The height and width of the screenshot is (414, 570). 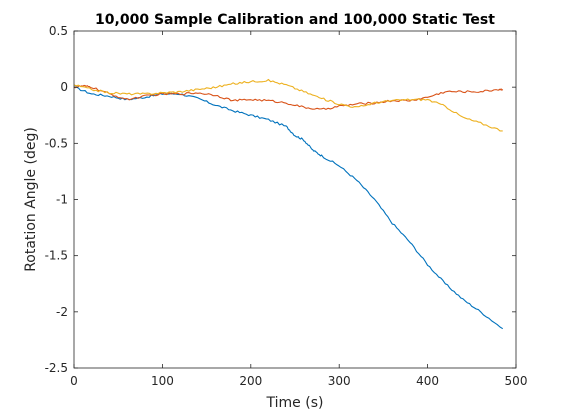 I want to click on y-tick-label: -0.5, so click(x=56, y=143).